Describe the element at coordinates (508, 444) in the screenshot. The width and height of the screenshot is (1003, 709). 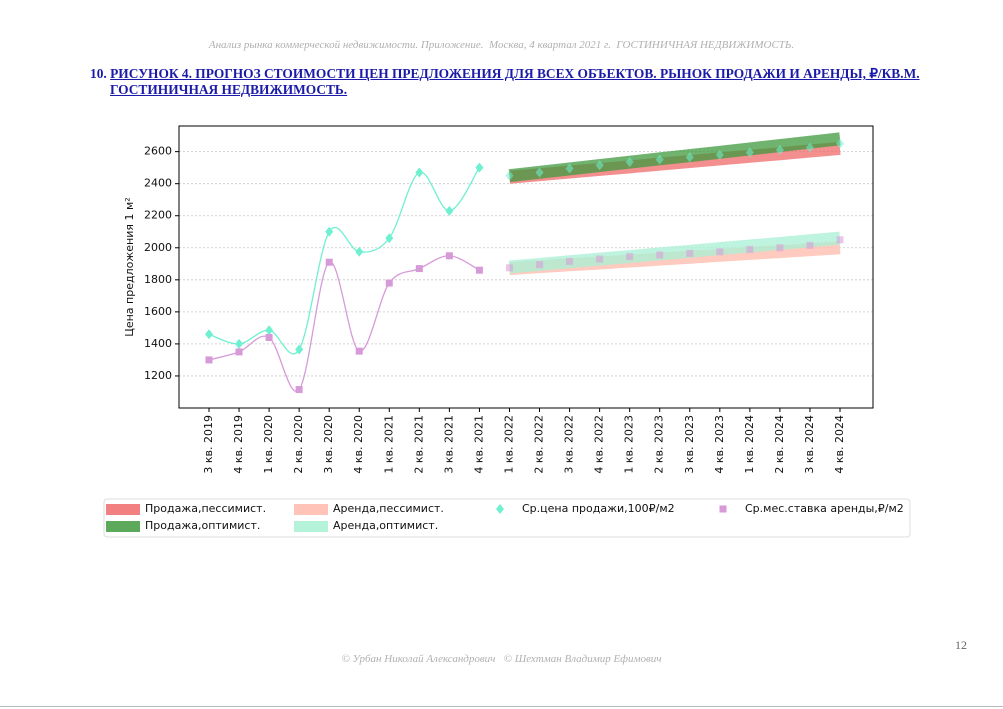
I see `x-tick-label: 1 кв. 2022` at that location.